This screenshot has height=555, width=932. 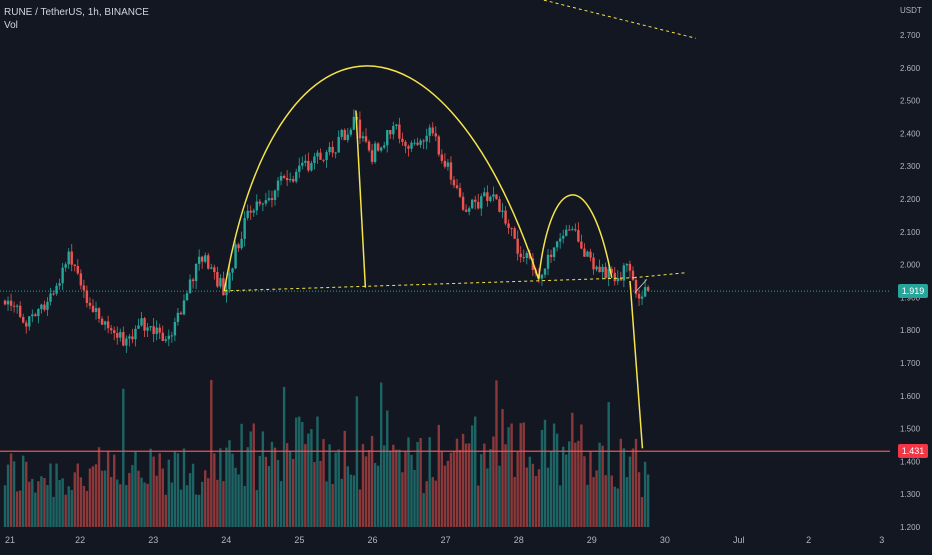 I want to click on time-tick-label: 24, so click(x=226, y=540).